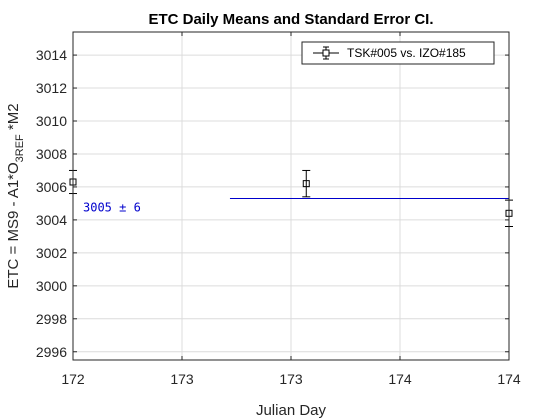 This screenshot has width=560, height=420. I want to click on legend: TSK#005 vs. IZO#185, so click(398, 53).